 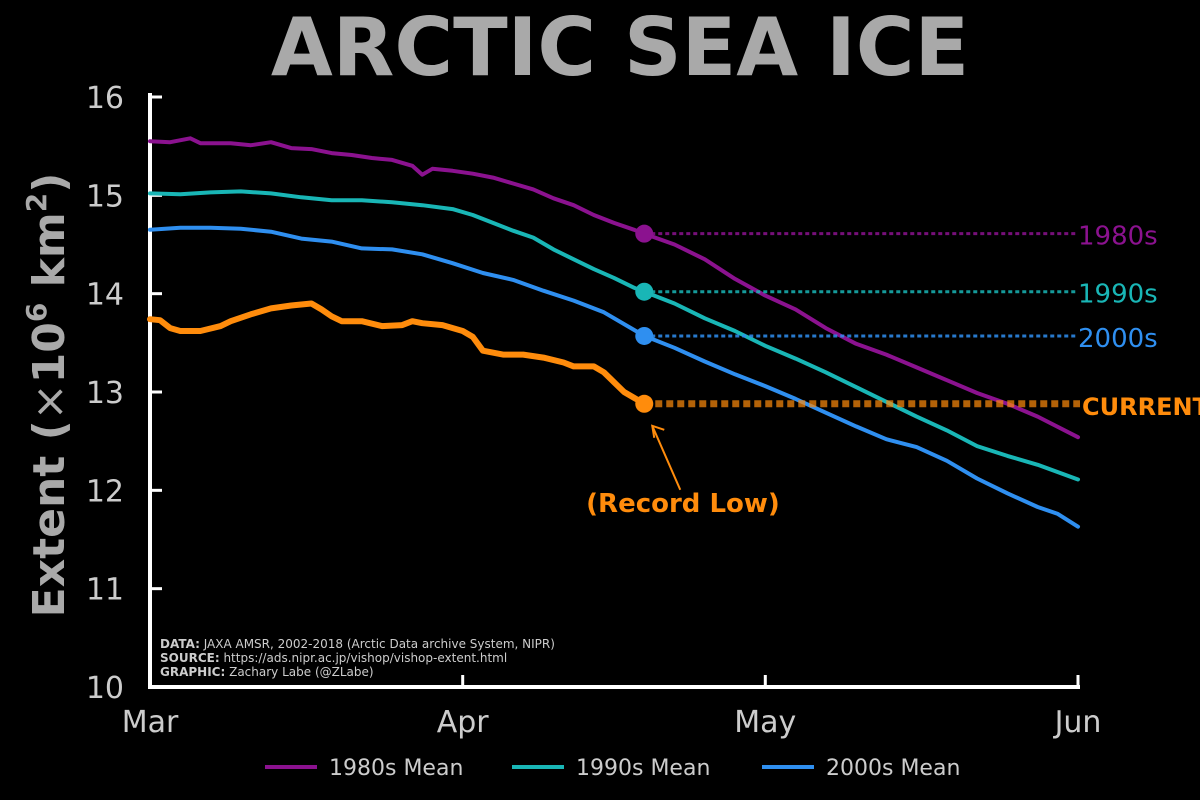 I want to click on record-low-annotation: (Record Low), so click(x=683, y=471).